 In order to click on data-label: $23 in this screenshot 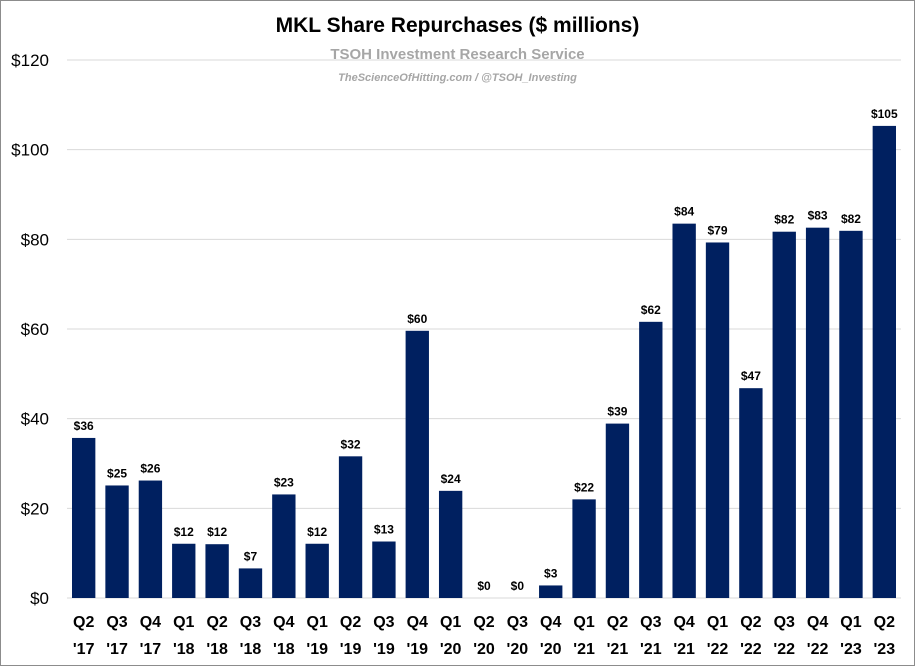, I will do `click(284, 482)`.